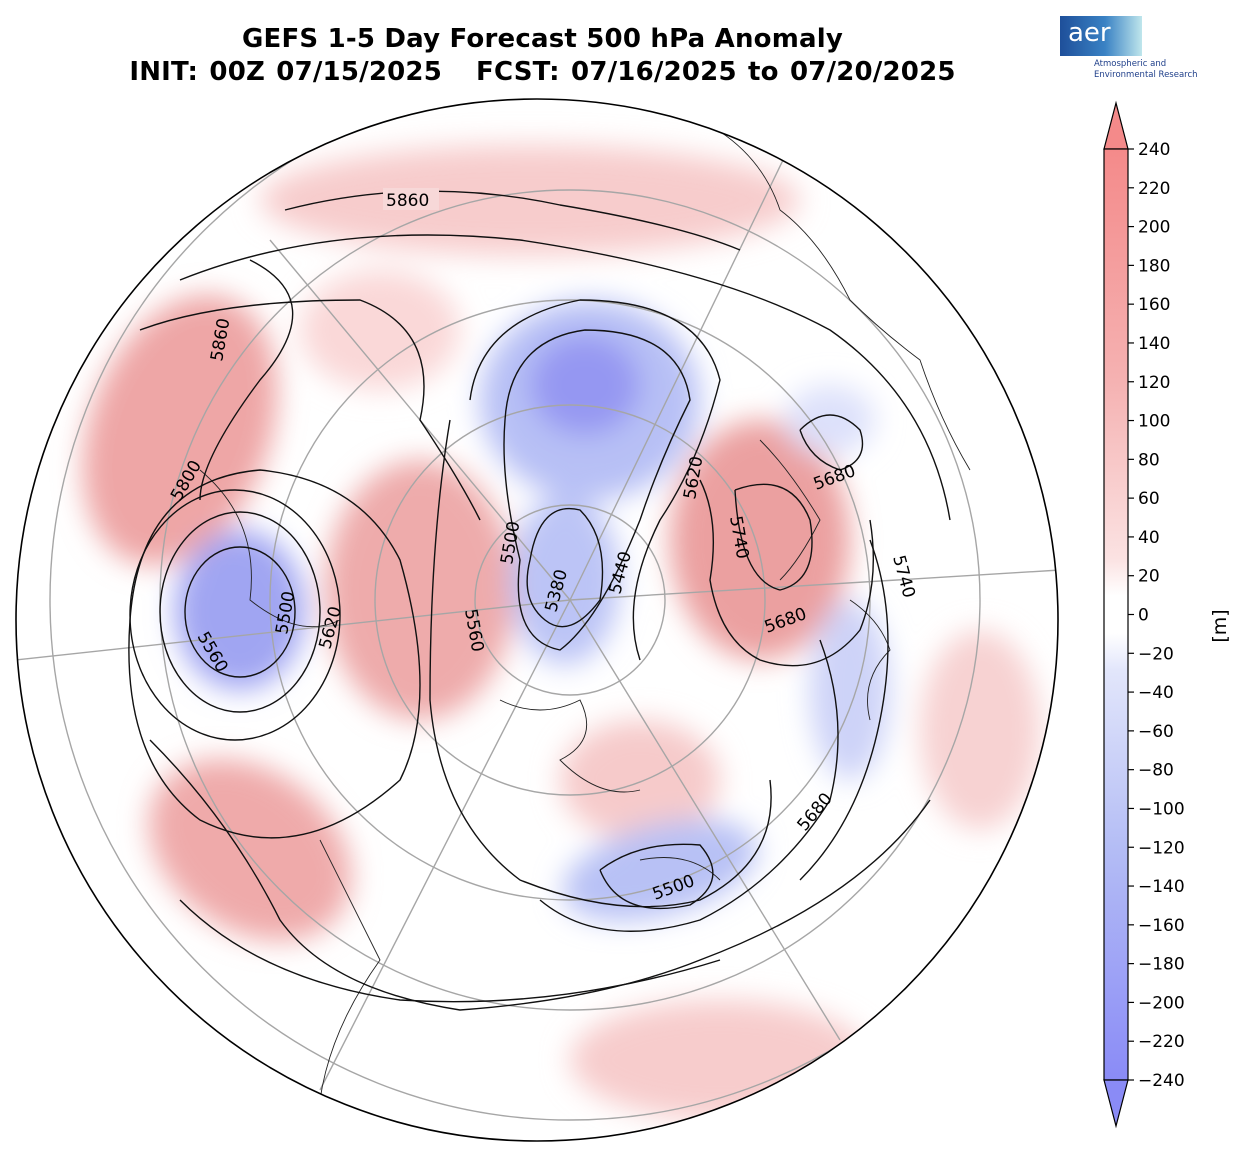 The image size is (1243, 1149). Describe the element at coordinates (1156, 693) in the screenshot. I see `colorbar-tick-label: −40` at that location.